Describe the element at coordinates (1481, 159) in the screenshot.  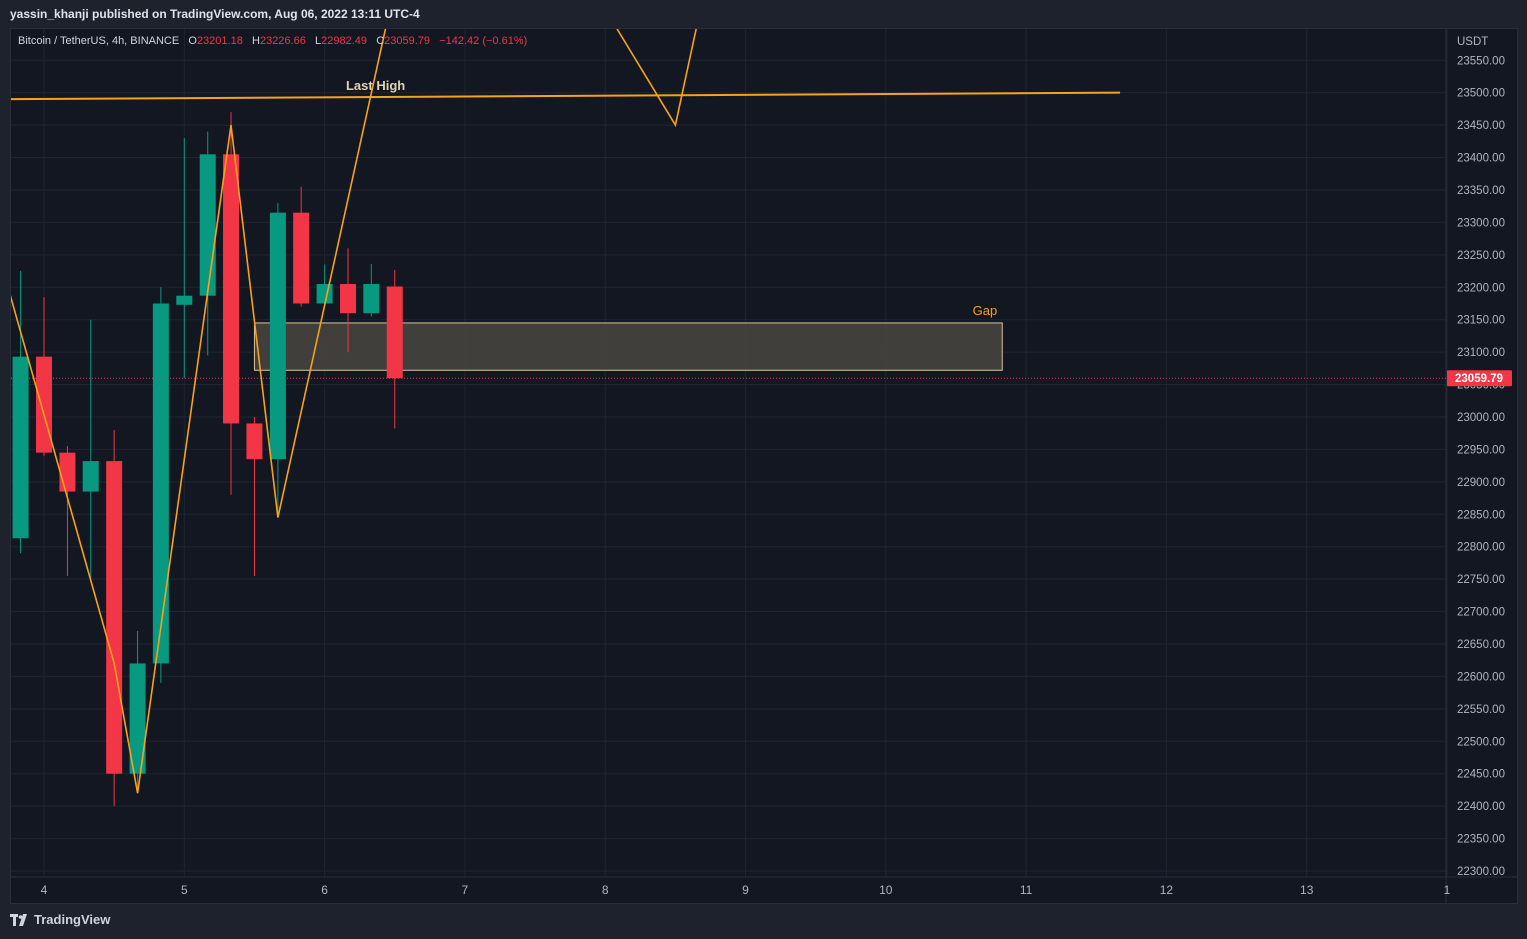
I see `y-tick-label: 23400.00` at that location.